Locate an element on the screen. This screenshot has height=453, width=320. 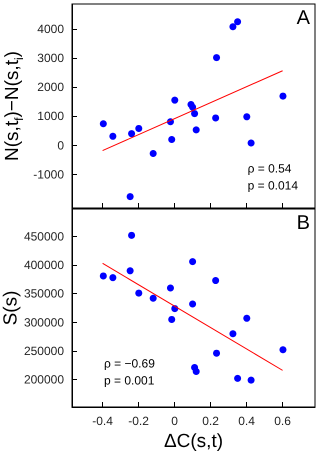
annotation: B is located at coordinates (303, 223).